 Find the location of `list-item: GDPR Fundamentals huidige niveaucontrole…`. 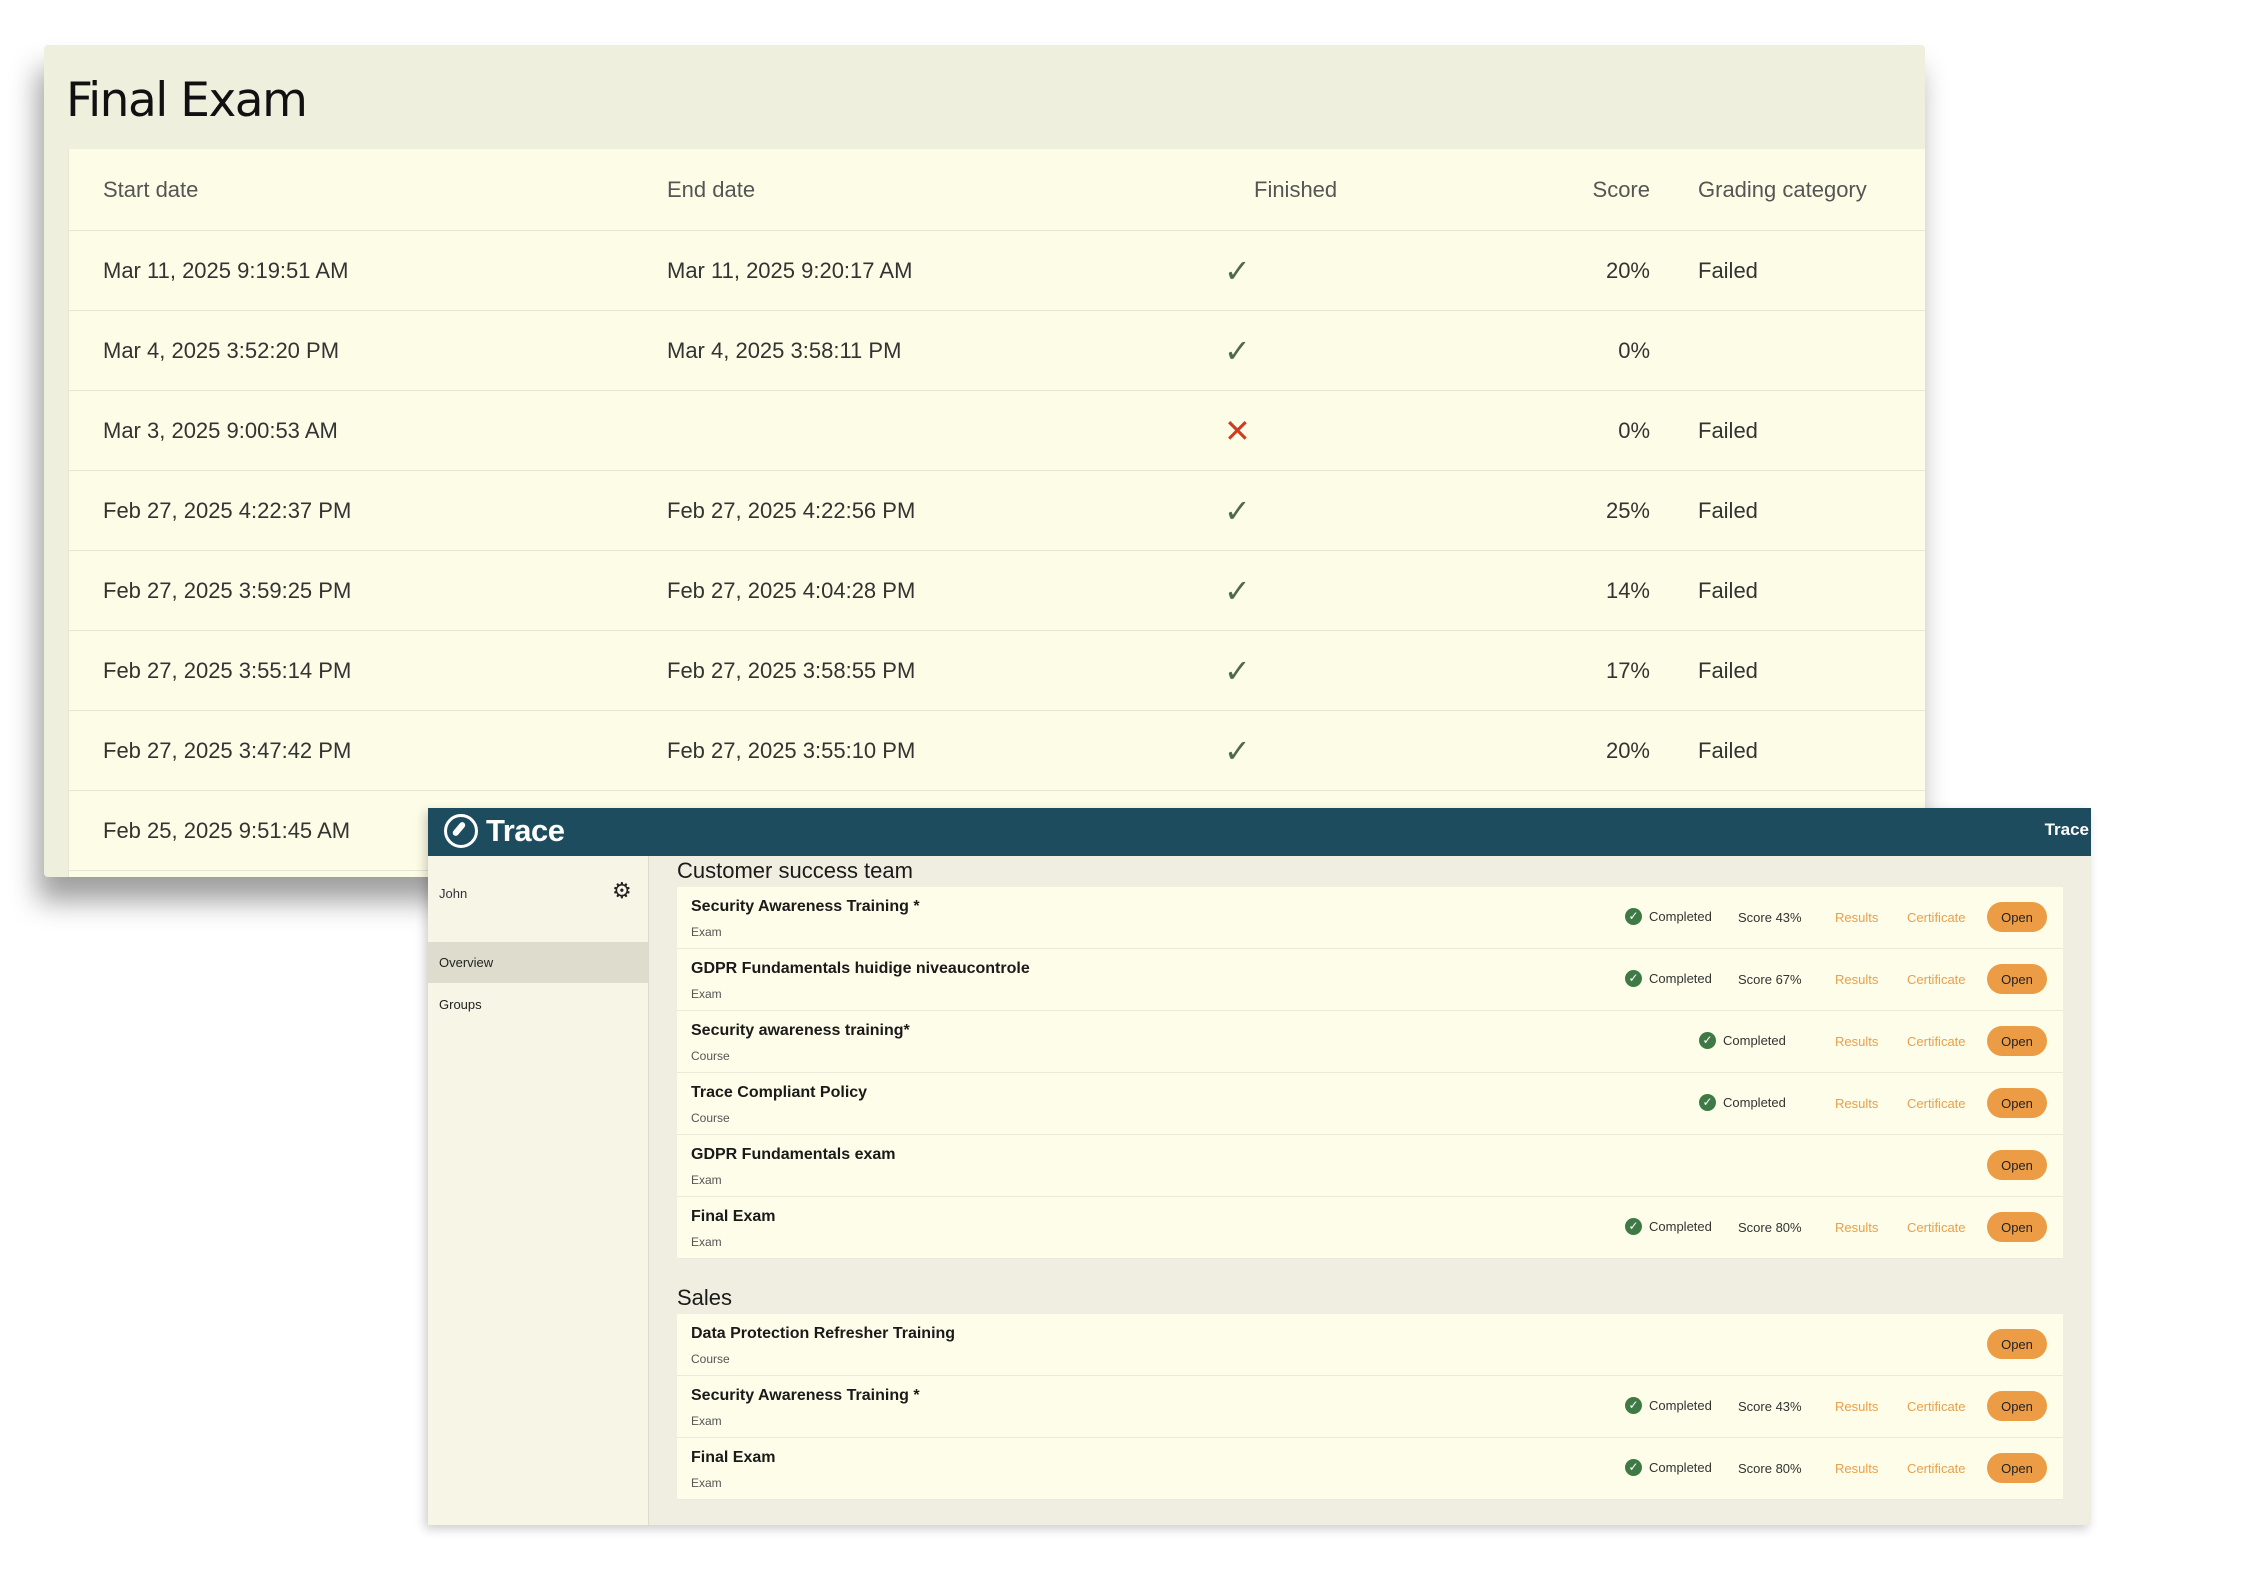

list-item: GDPR Fundamentals huidige niveaucontrole… is located at coordinates (1370, 980).